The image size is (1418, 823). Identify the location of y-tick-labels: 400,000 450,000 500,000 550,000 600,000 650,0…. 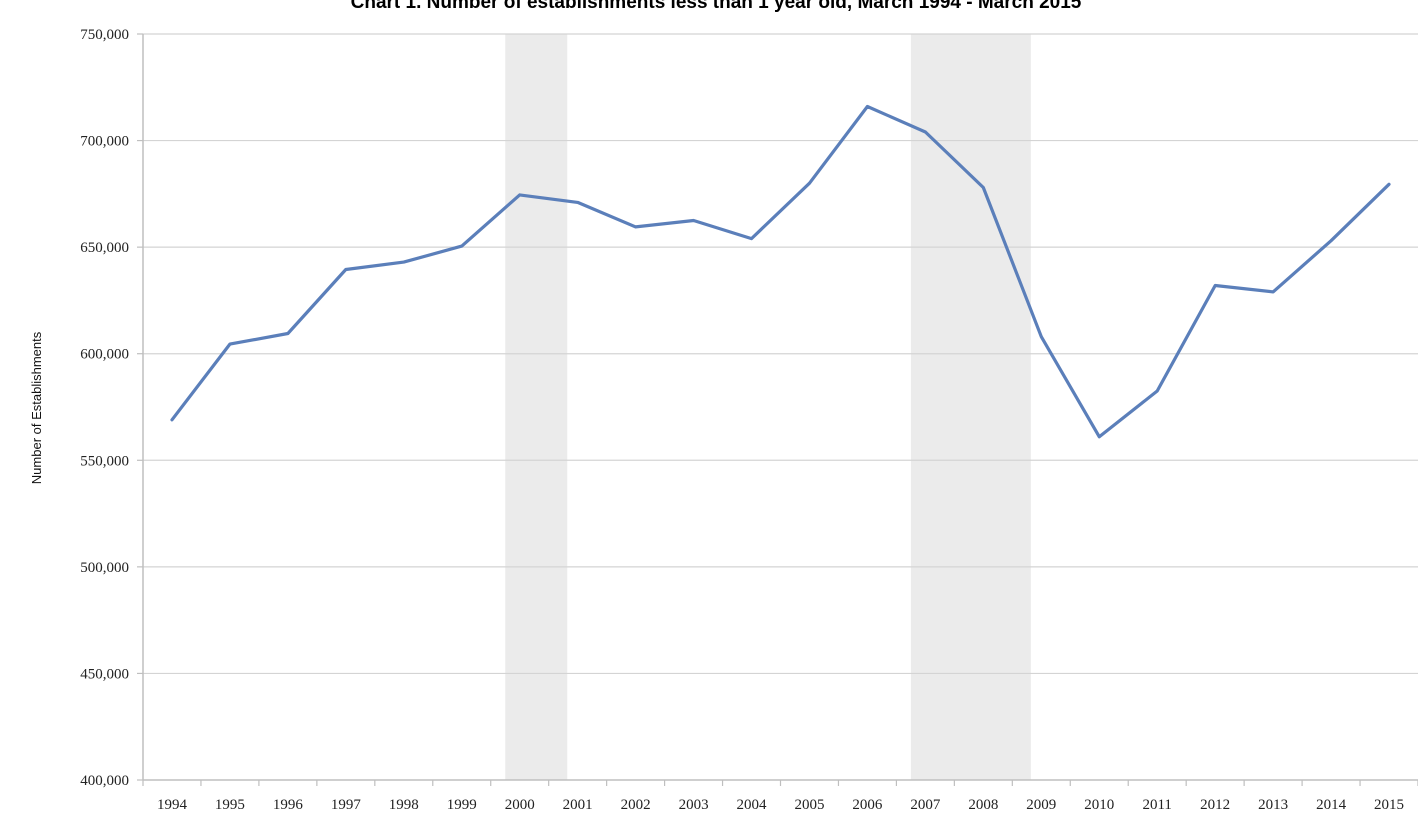
(104, 408).